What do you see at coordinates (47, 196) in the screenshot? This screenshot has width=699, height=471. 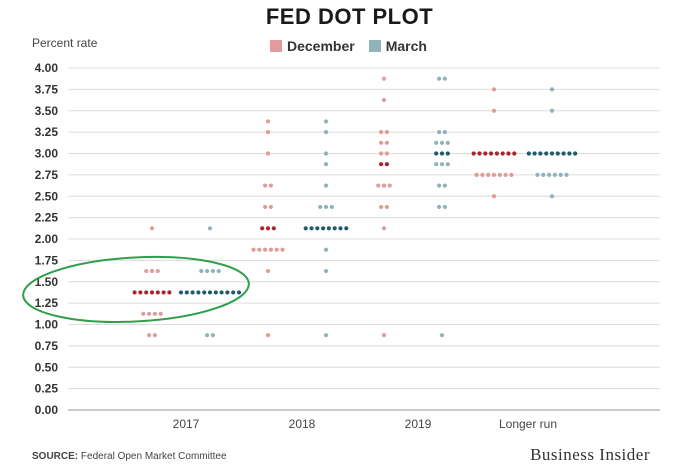 I see `y-tick-label: 2.50` at bounding box center [47, 196].